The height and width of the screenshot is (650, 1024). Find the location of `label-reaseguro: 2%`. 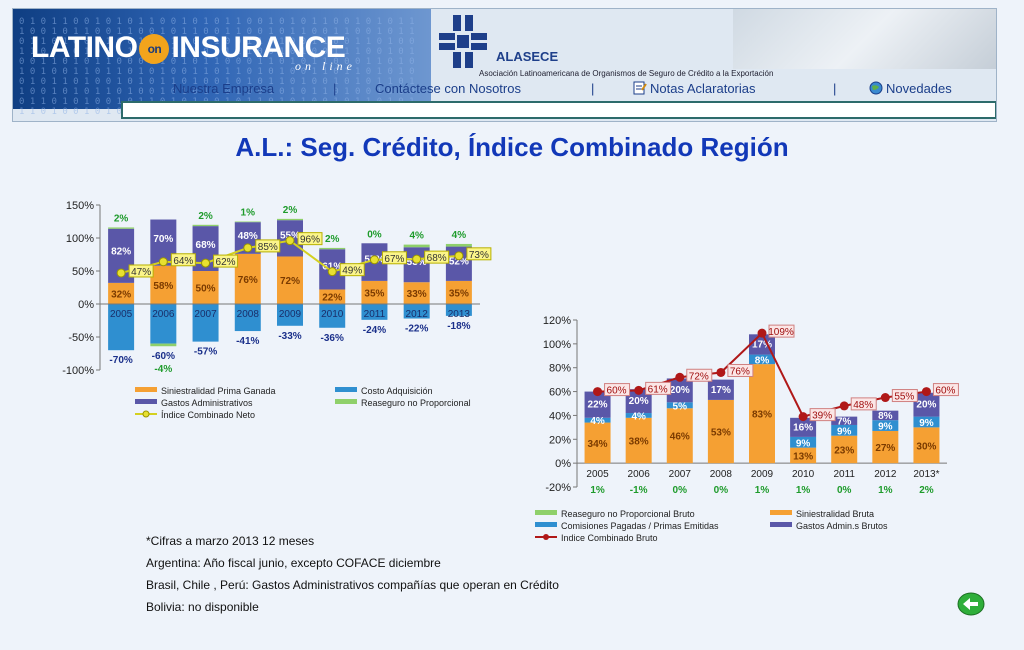

label-reaseguro: 2% is located at coordinates (121, 218).